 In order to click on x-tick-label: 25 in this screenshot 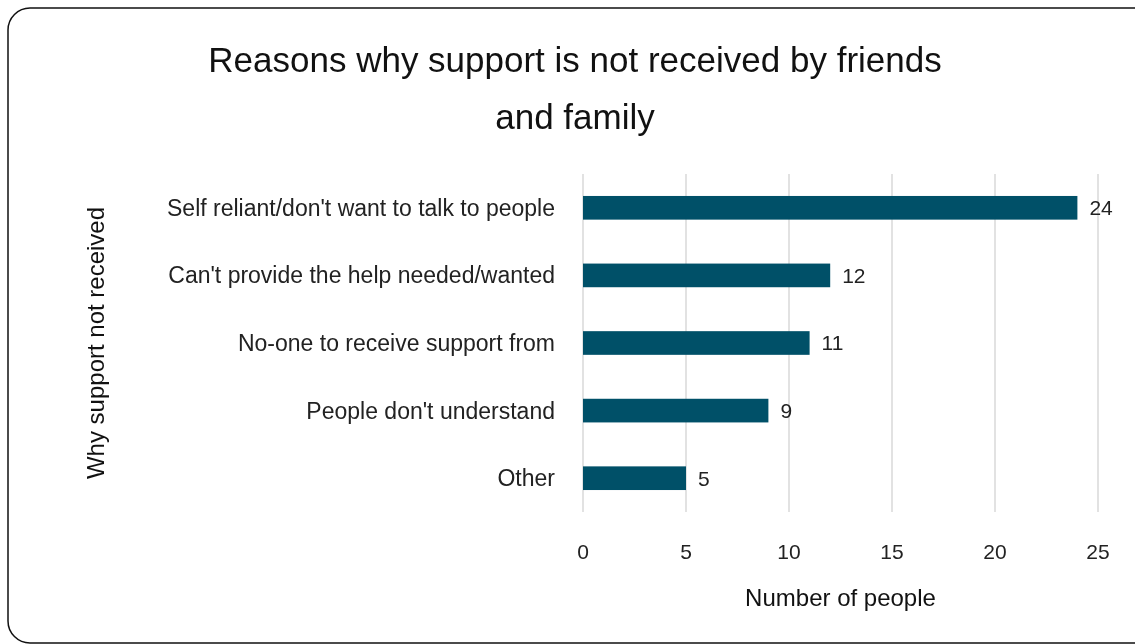, I will do `click(1098, 552)`.